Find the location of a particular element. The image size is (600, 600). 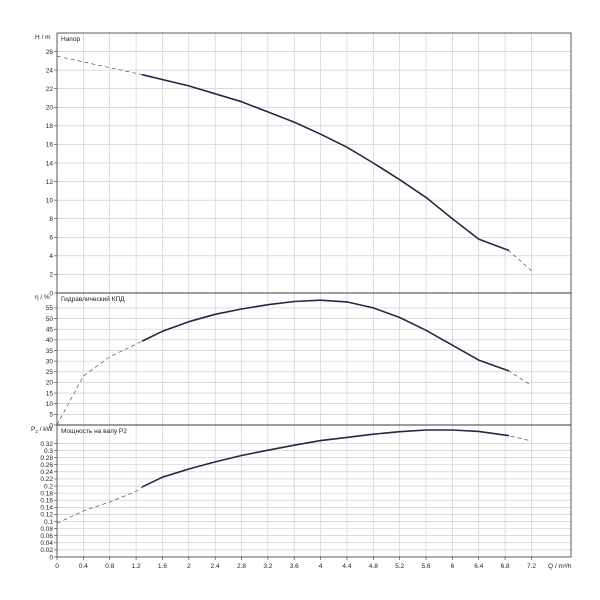

y-tick-label: 55 is located at coordinates (50, 308).